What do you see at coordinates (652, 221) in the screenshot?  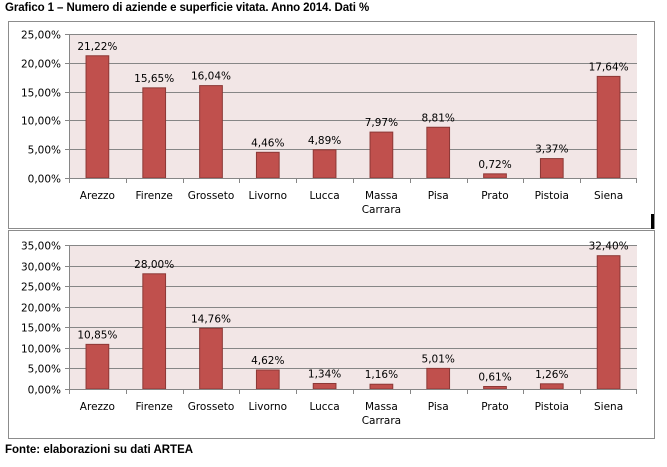 I see `text-cursor-marker` at bounding box center [652, 221].